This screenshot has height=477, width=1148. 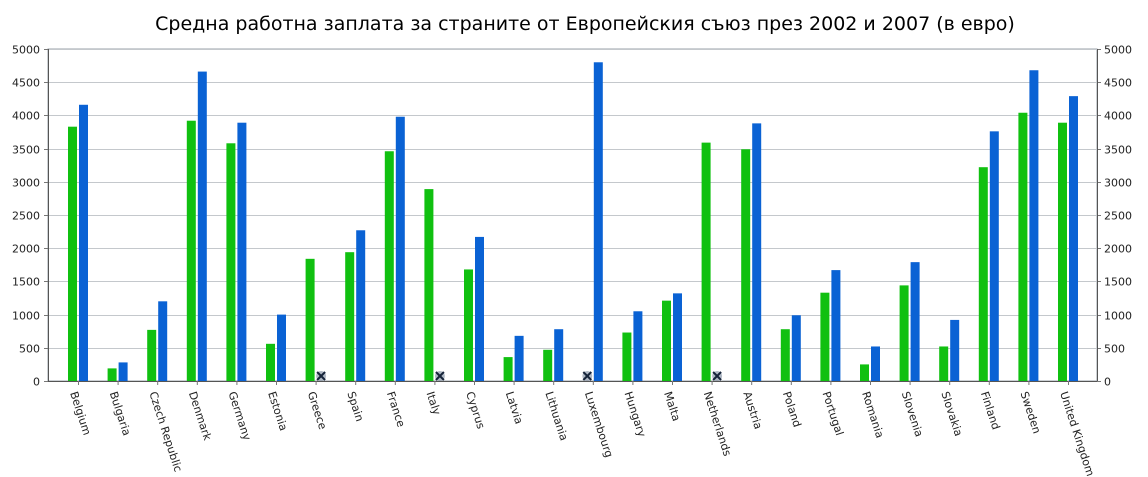 What do you see at coordinates (26, 183) in the screenshot?
I see `y-tick-label-left: 3000` at bounding box center [26, 183].